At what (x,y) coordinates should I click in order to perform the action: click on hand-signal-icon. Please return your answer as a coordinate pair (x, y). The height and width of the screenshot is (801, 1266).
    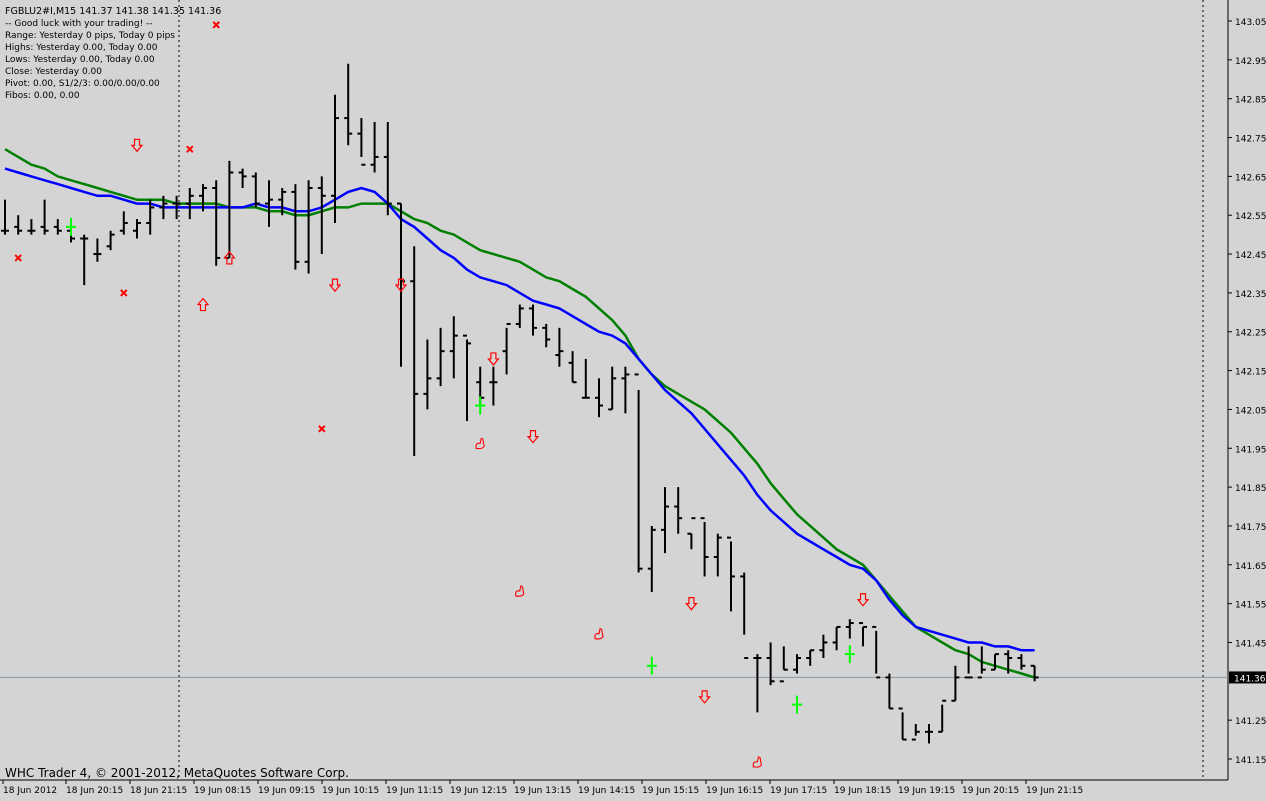
    Looking at the image, I should click on (520, 591).